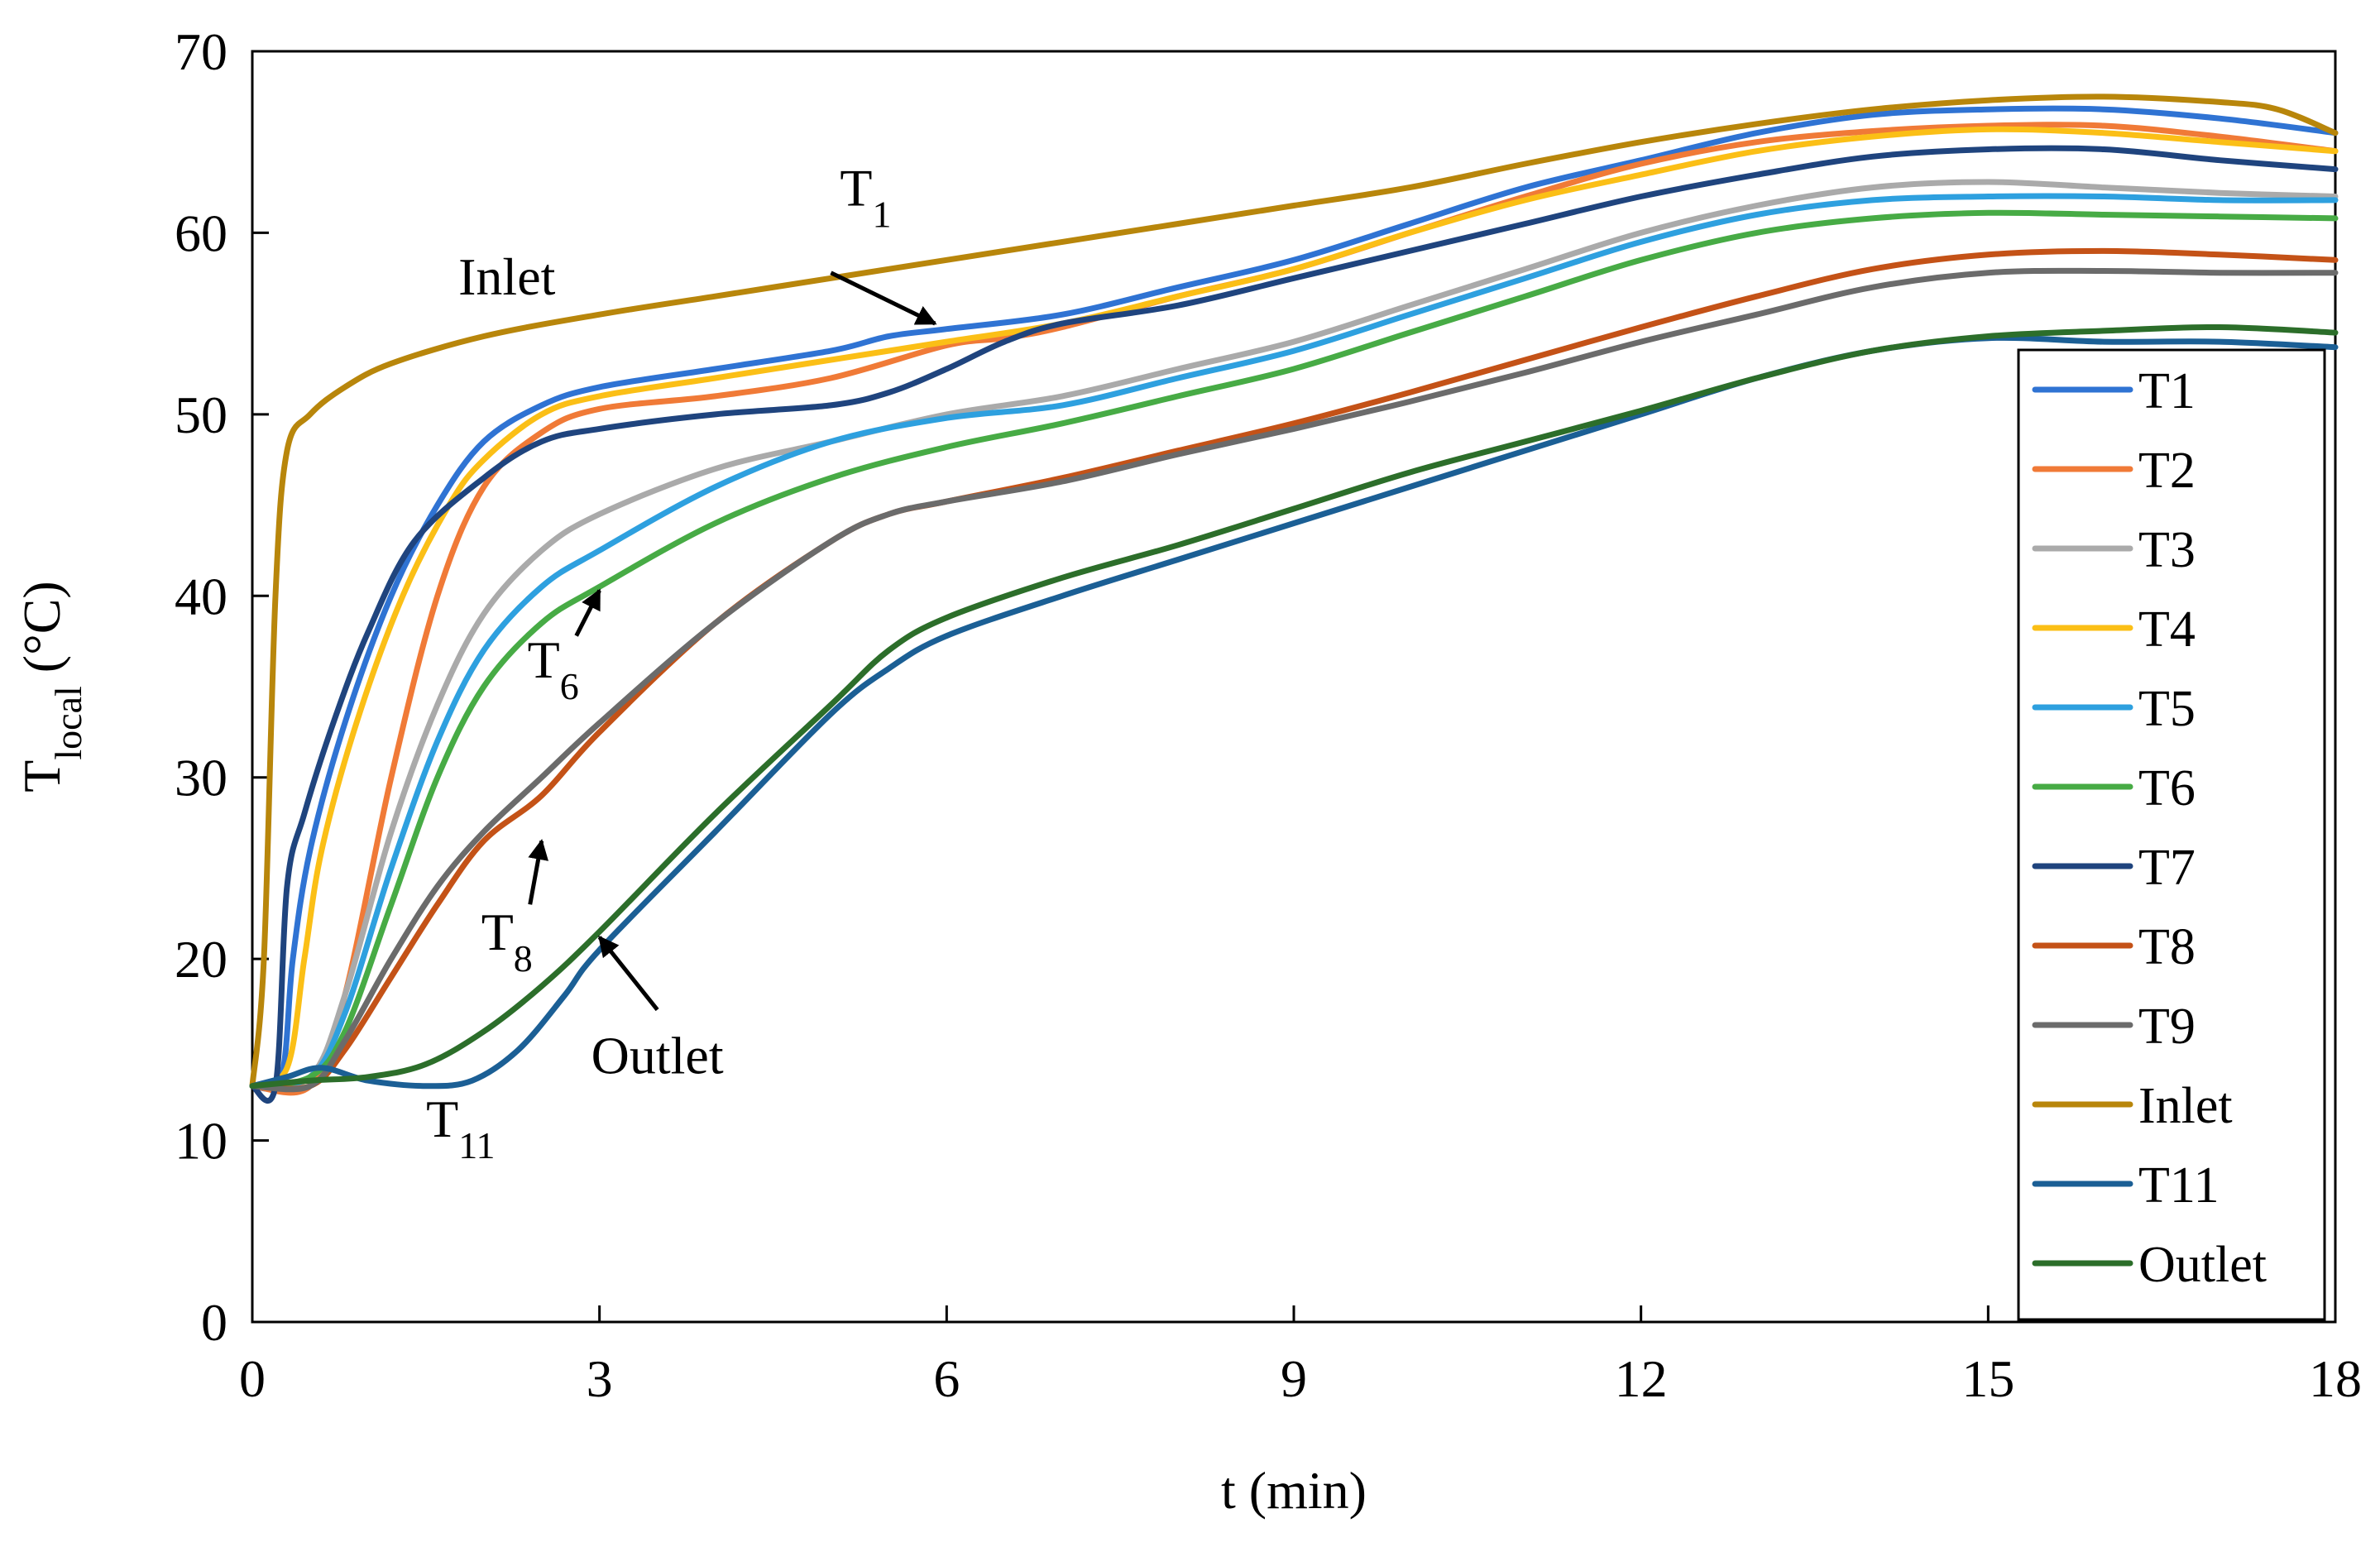 Image resolution: width=2380 pixels, height=1547 pixels. What do you see at coordinates (2167, 709) in the screenshot?
I see `legend-label-t5: T5` at bounding box center [2167, 709].